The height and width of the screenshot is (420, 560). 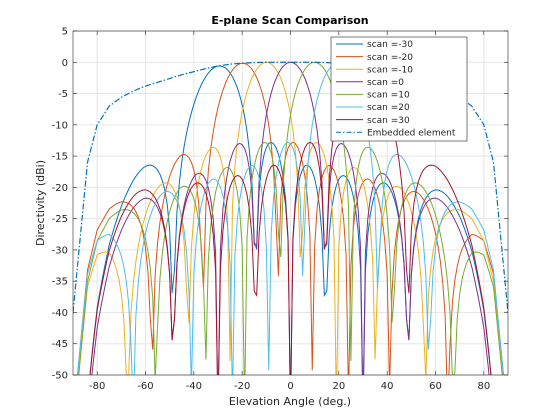 What do you see at coordinates (411, 133) in the screenshot?
I see `legend-label: Embedded element` at bounding box center [411, 133].